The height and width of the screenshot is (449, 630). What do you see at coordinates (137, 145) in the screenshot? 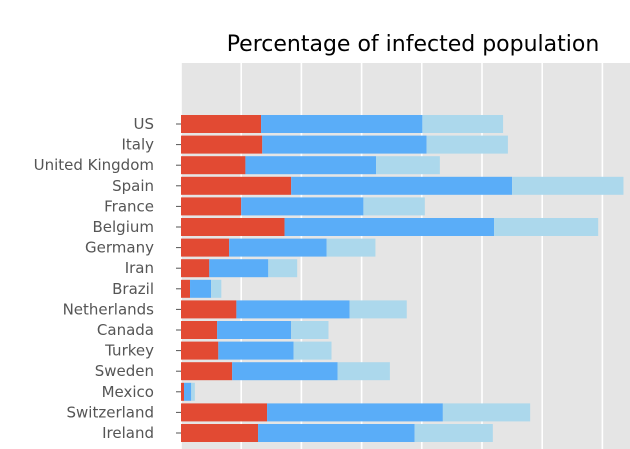
I see `y-tick-label: Italy` at bounding box center [137, 145].